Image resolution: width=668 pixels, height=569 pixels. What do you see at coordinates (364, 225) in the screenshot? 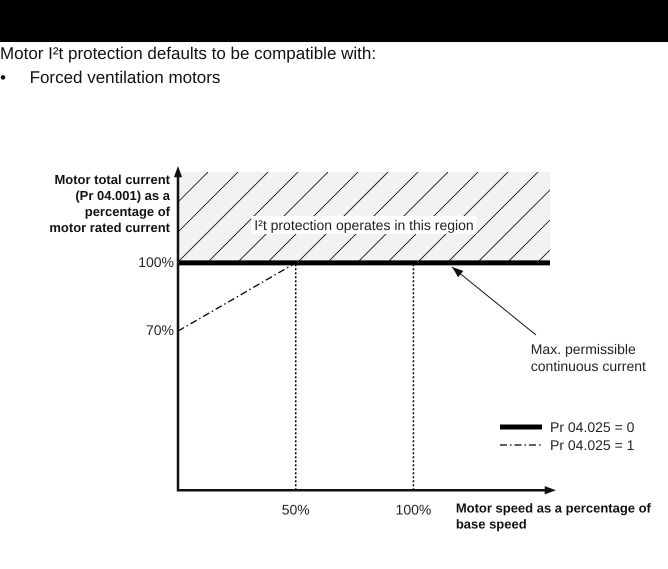
I see `band-label: I²t protection operates in this region` at bounding box center [364, 225].